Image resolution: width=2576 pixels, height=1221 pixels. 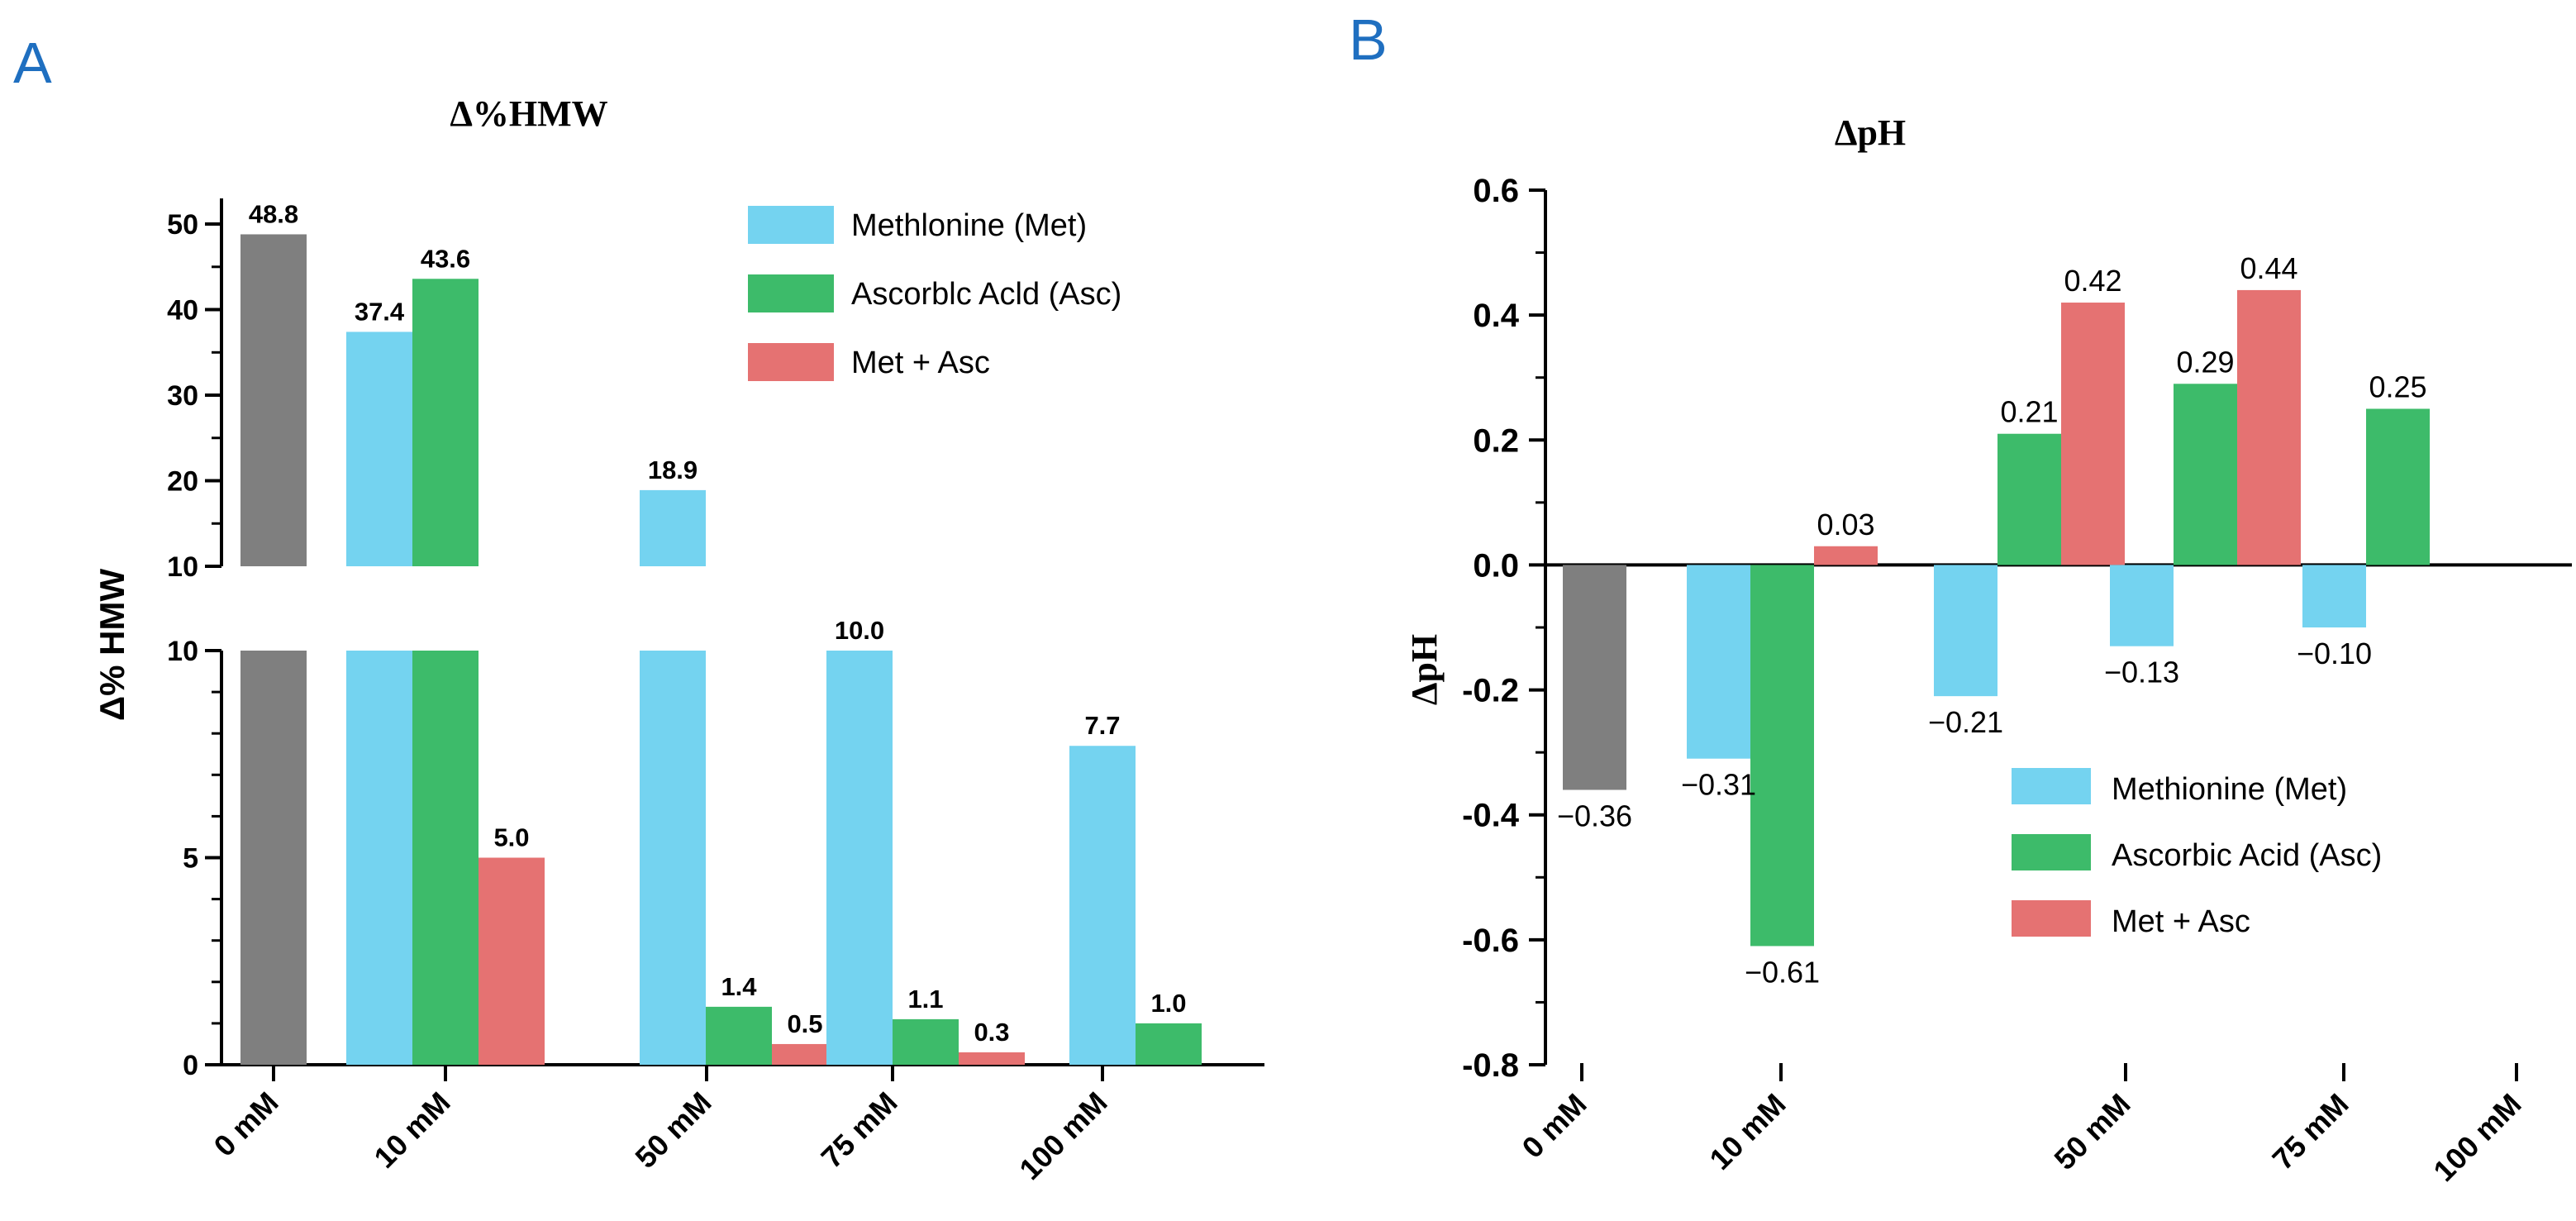 I want to click on panel-b-y-tick-label: -0.4, so click(x=1491, y=816).